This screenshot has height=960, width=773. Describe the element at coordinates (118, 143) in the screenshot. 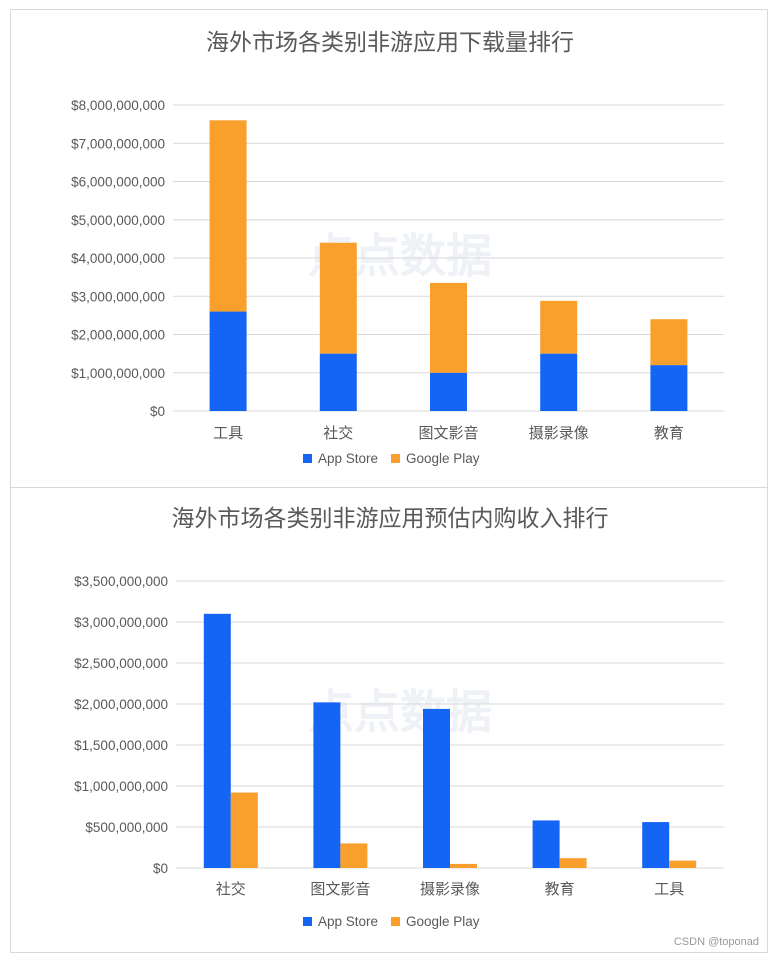

I see `y-tick-label: $7,000,000,000` at that location.